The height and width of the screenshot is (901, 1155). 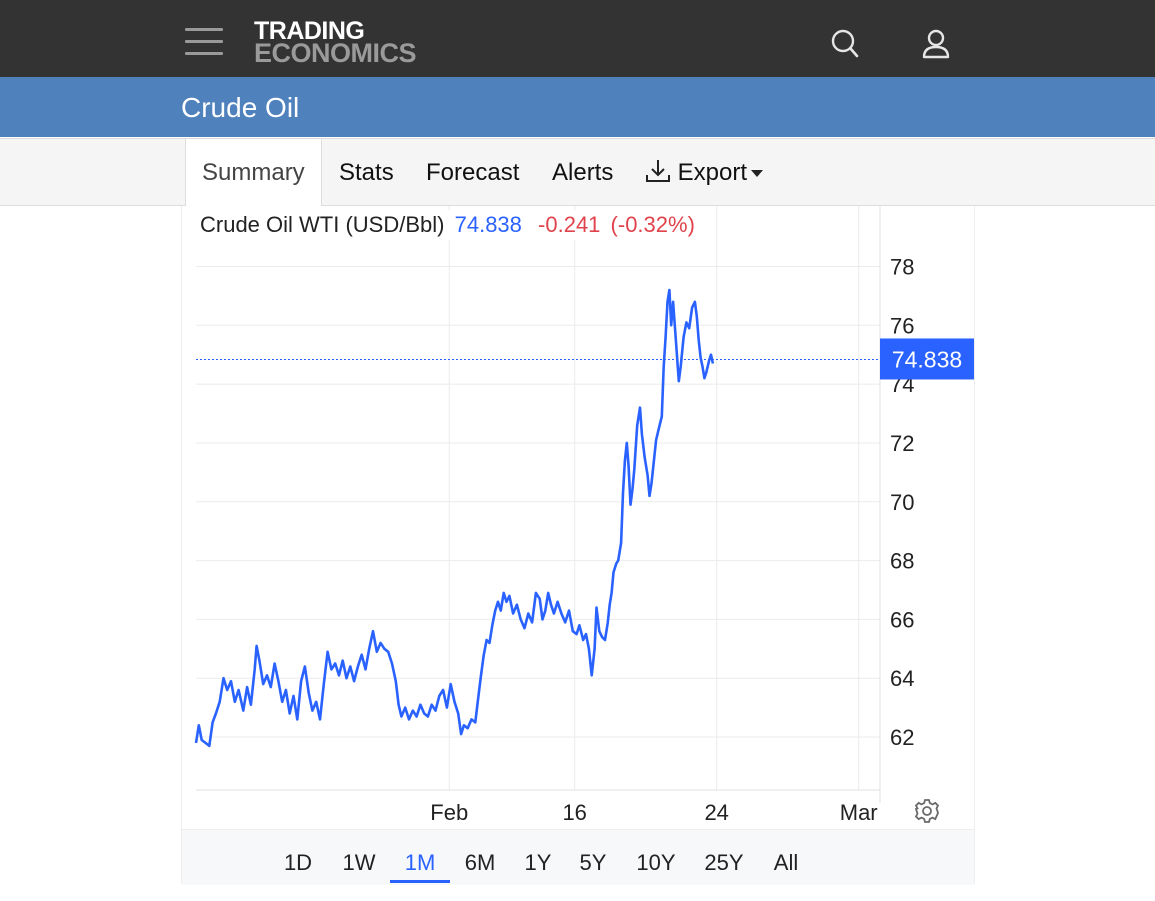 I want to click on top-navigation-bar: TRADING ECONOMICS, so click(x=577, y=38).